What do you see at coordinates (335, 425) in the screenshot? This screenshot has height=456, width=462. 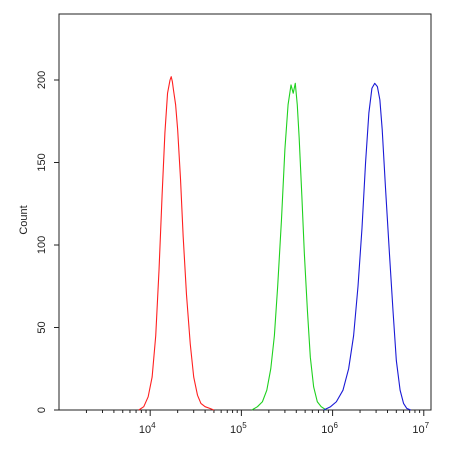 I see `x-tick-exponent: 6` at bounding box center [335, 425].